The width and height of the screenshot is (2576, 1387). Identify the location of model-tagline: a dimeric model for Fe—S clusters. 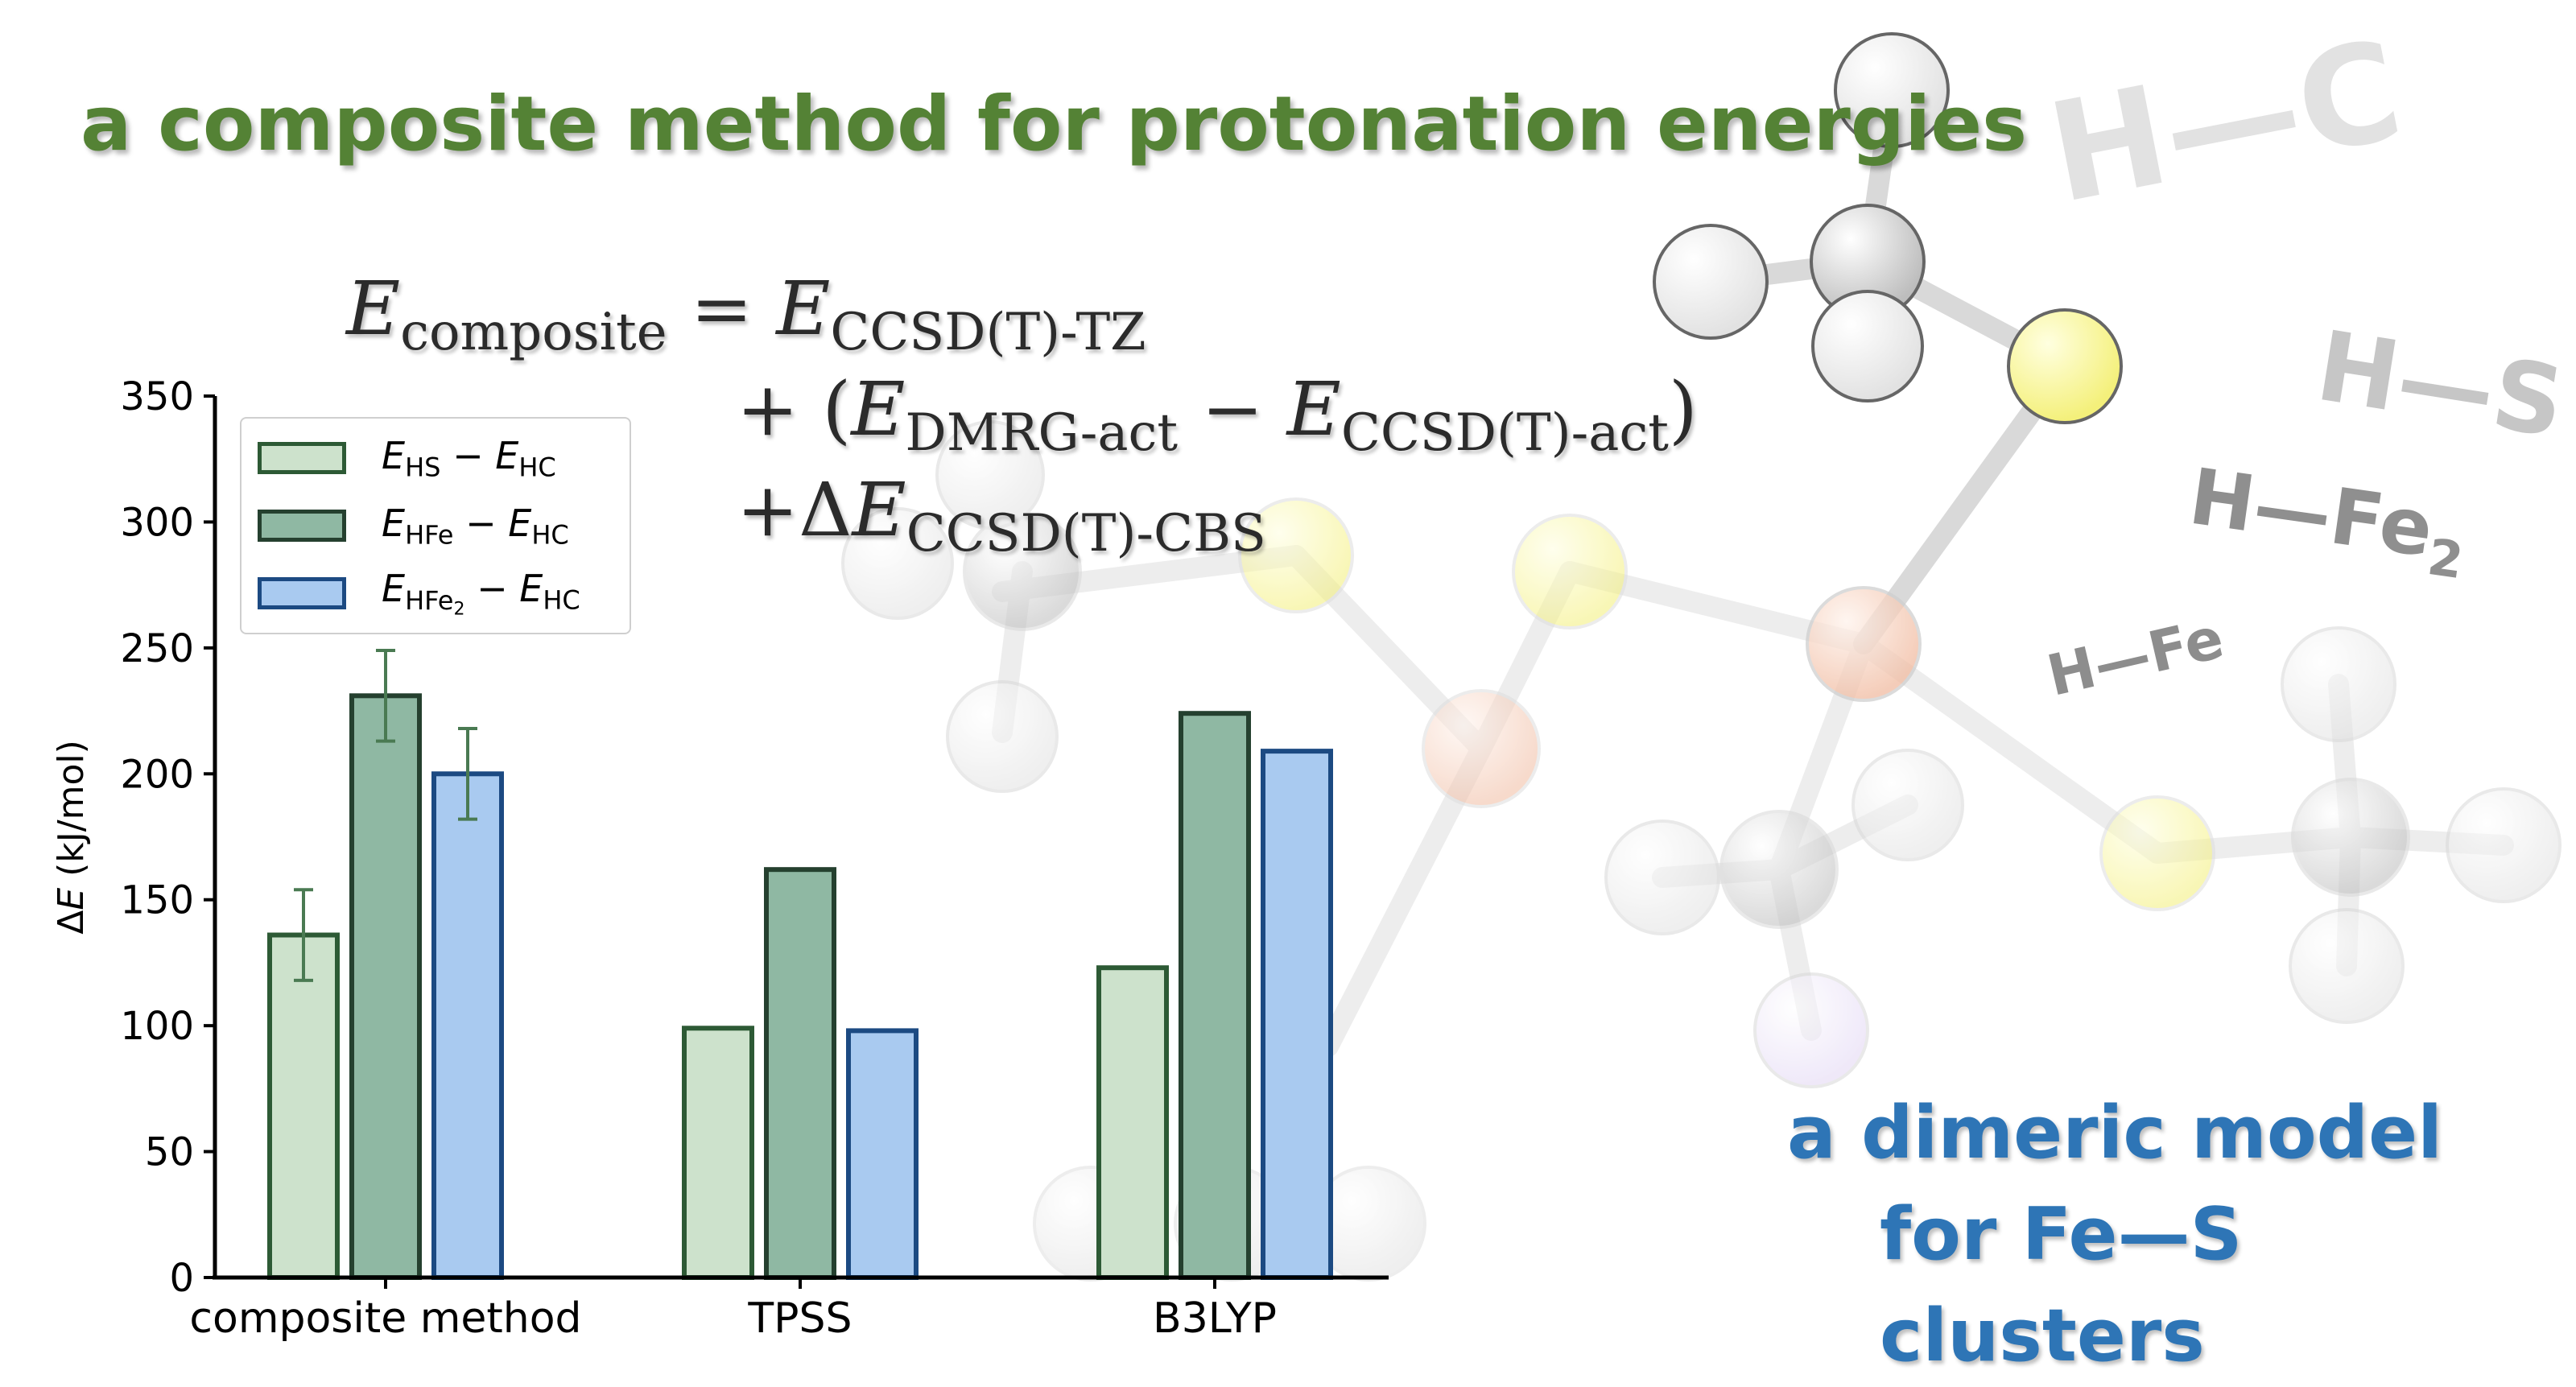
(2181, 1235).